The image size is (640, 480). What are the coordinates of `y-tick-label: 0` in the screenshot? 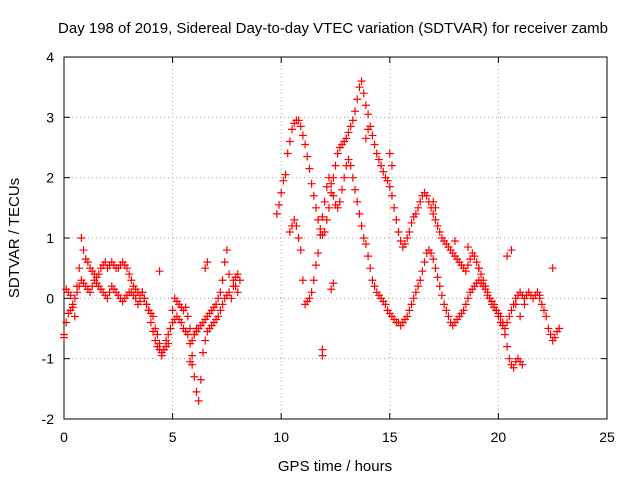 It's located at (50, 298).